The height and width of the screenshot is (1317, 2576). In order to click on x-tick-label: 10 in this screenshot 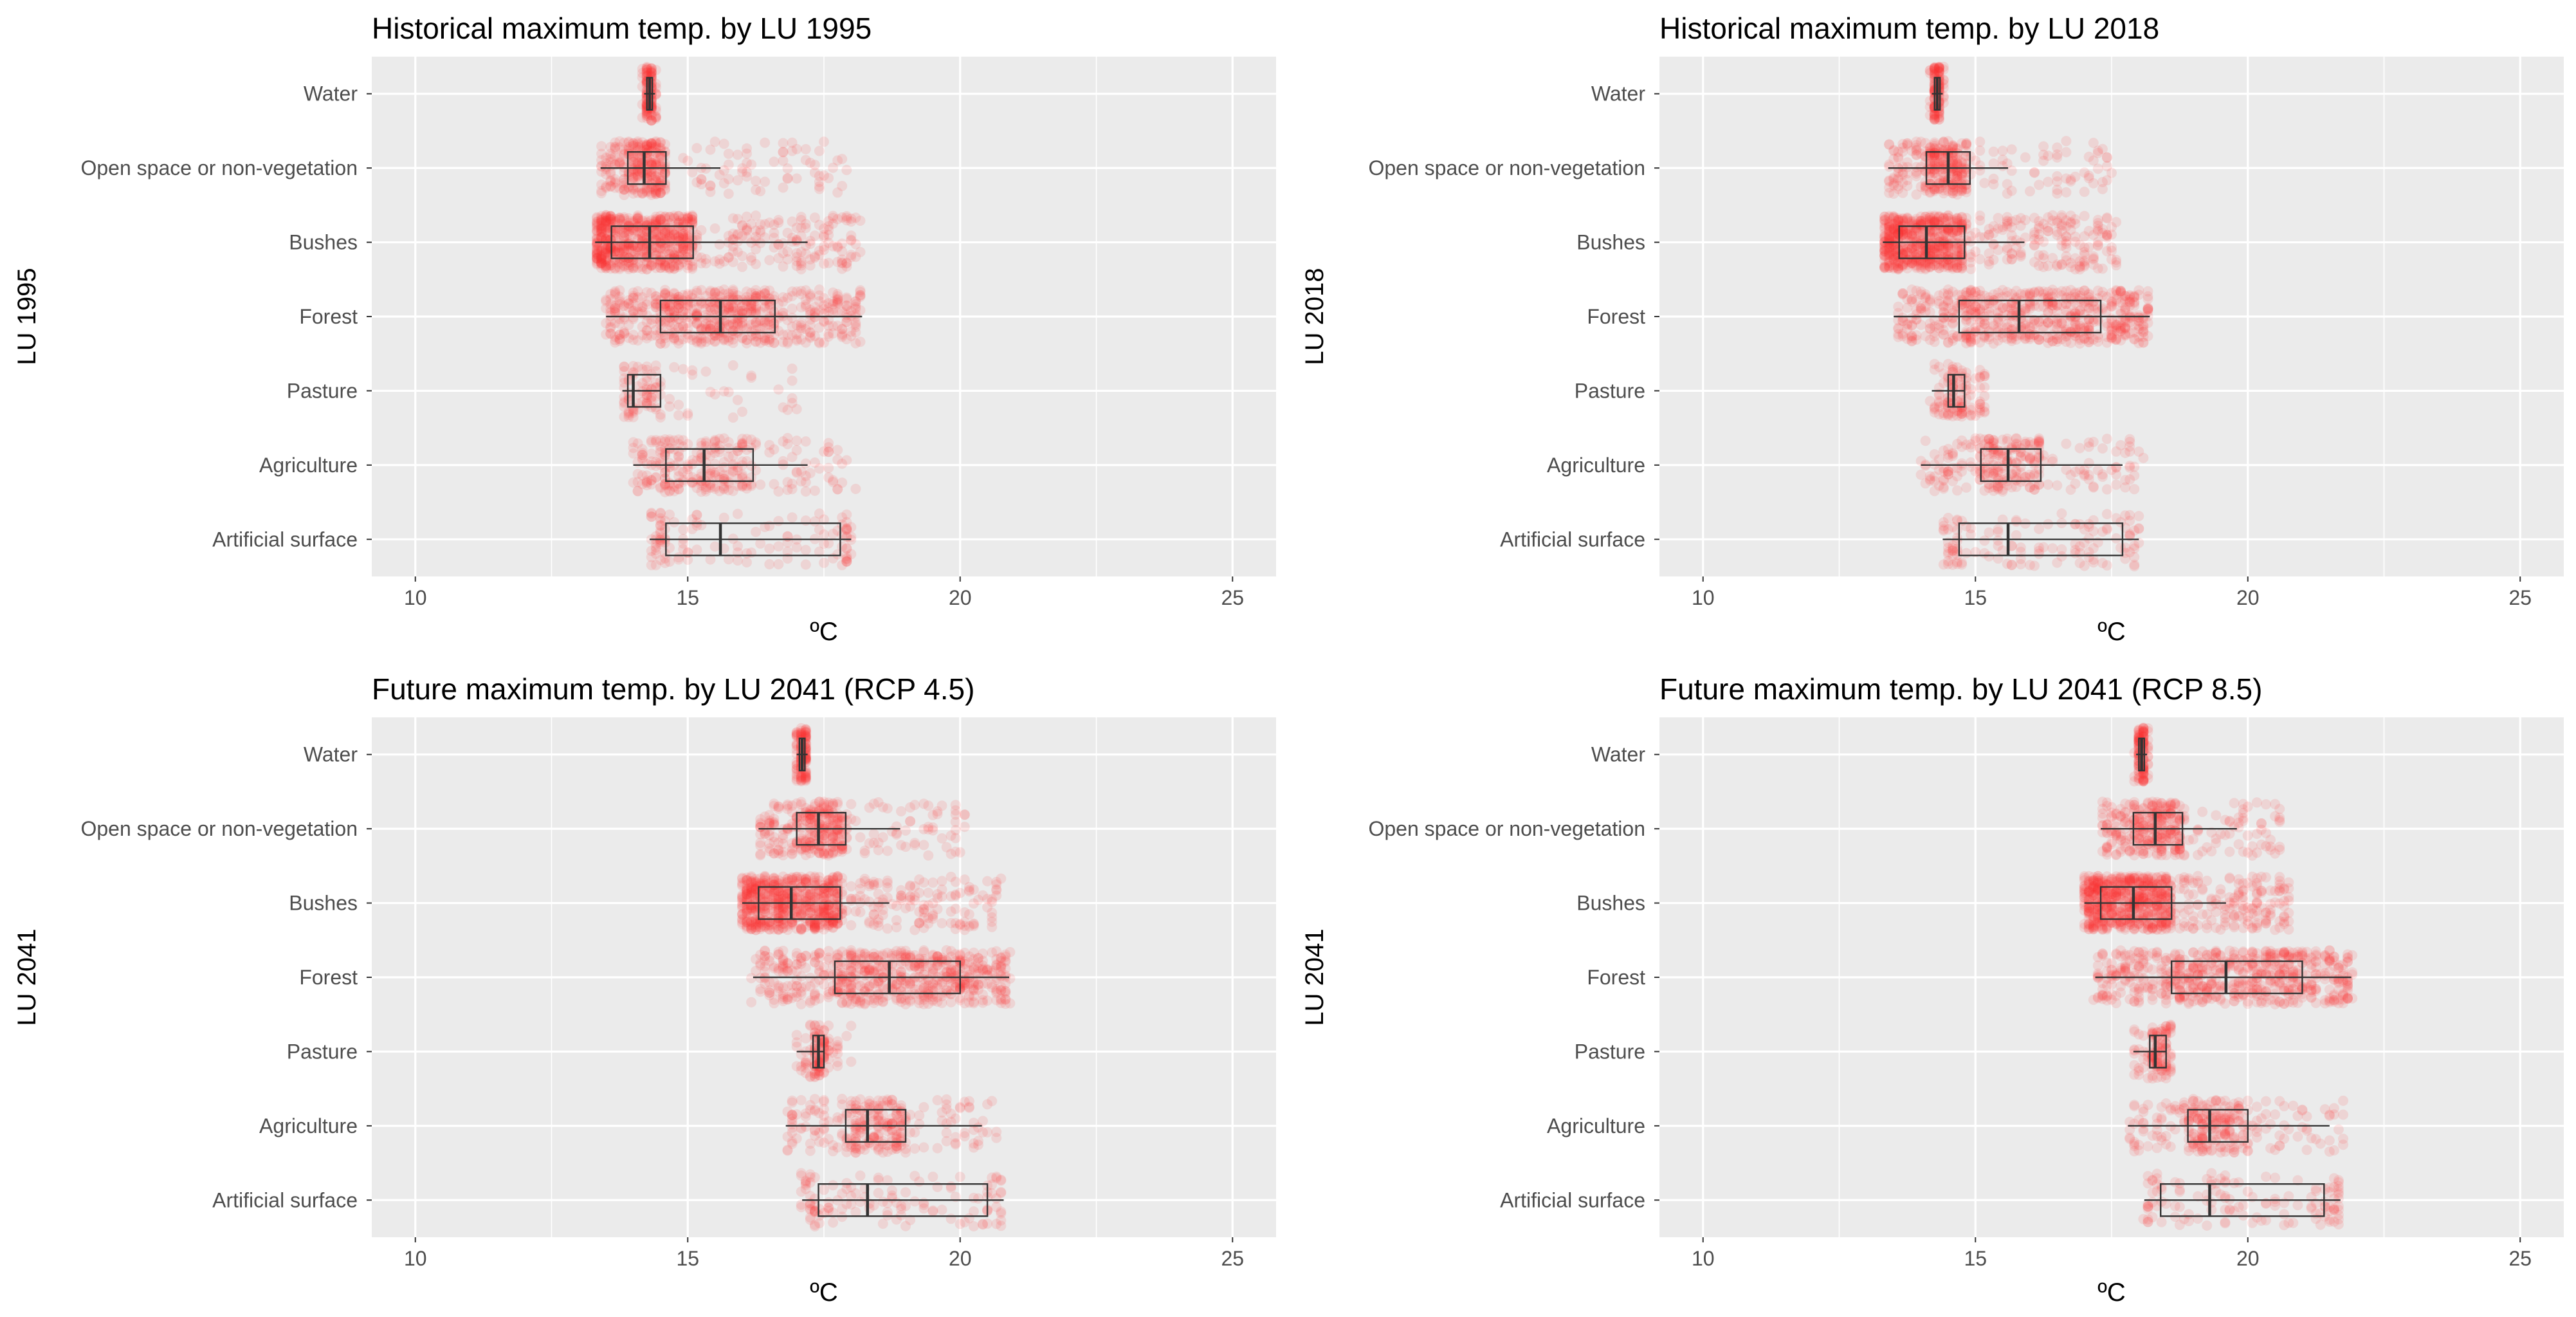, I will do `click(1703, 597)`.